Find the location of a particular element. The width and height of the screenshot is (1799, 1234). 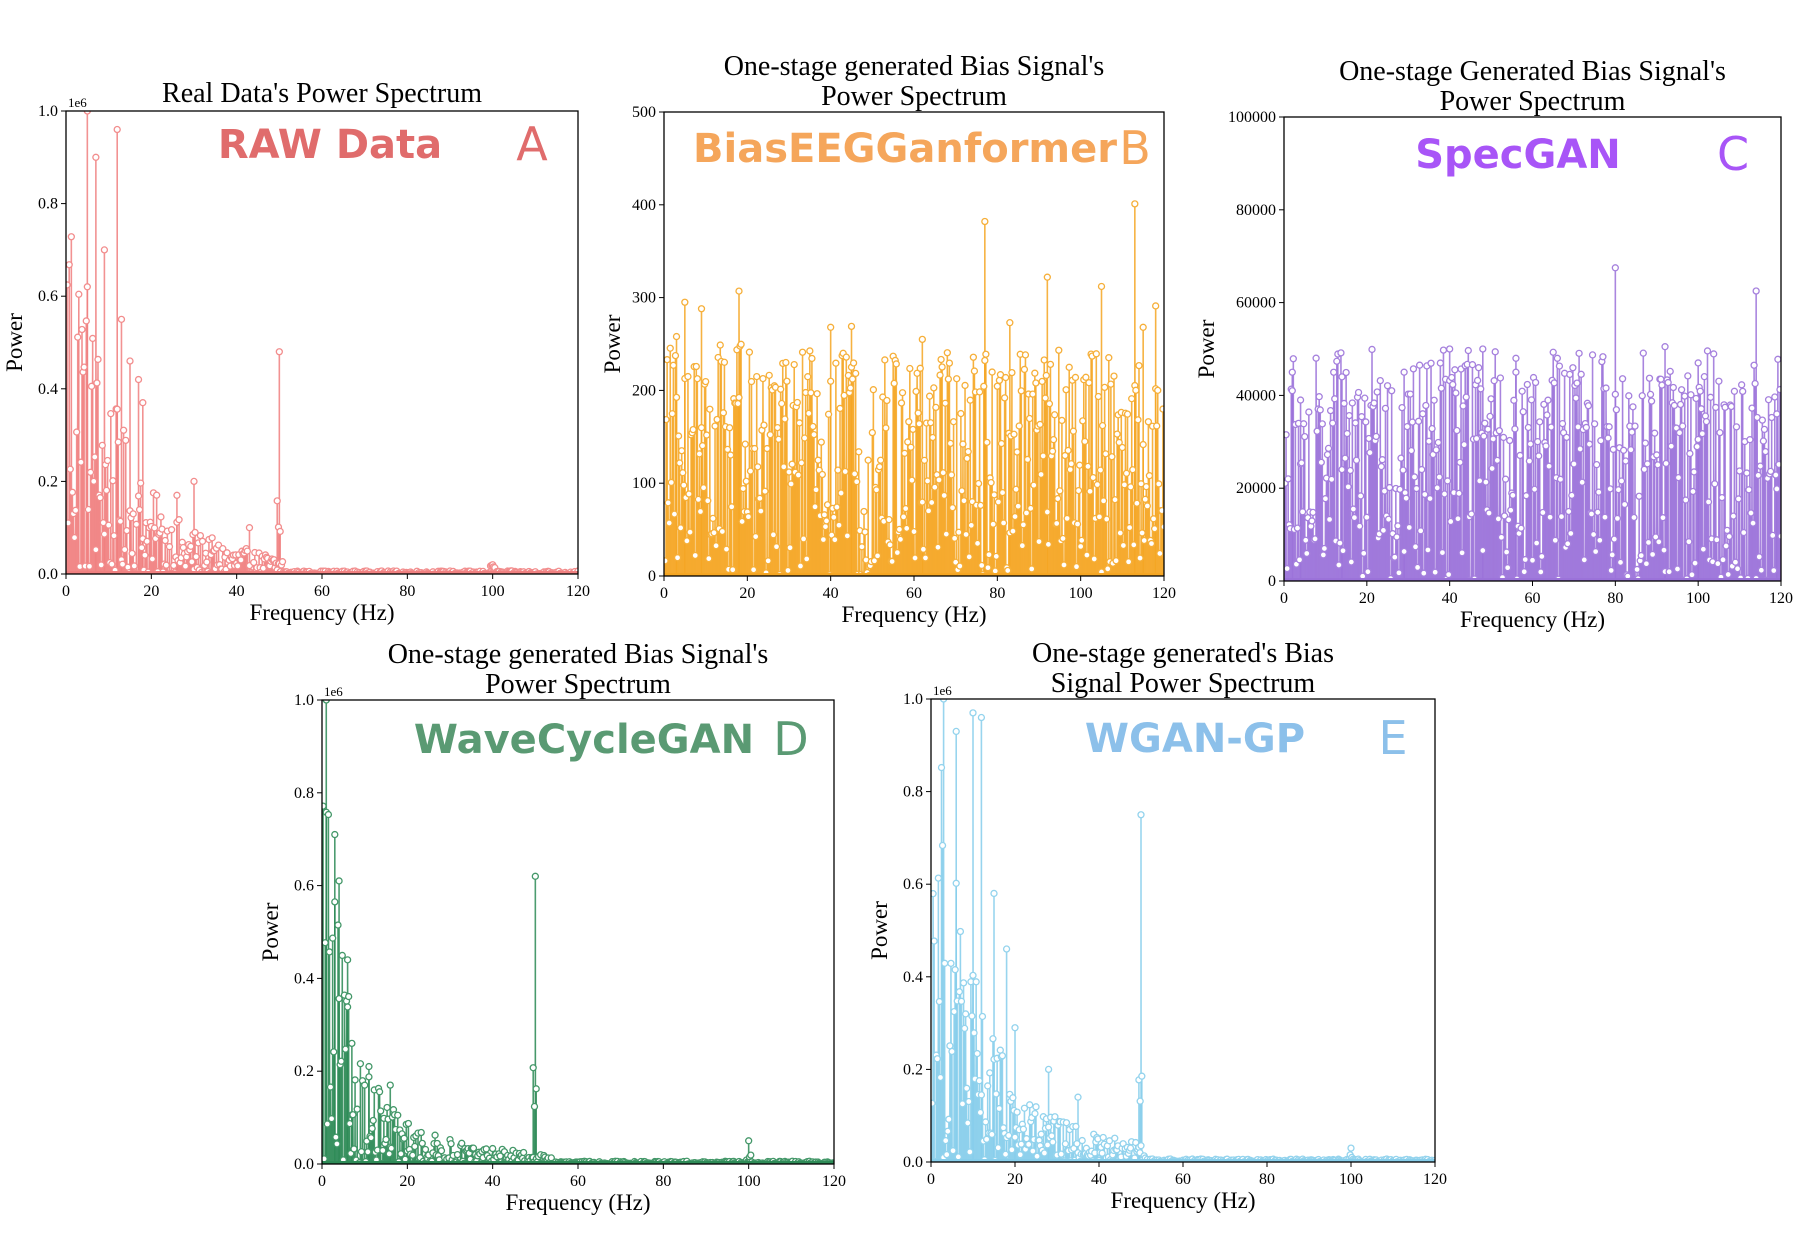

x-tick-label: 0 is located at coordinates (664, 593).